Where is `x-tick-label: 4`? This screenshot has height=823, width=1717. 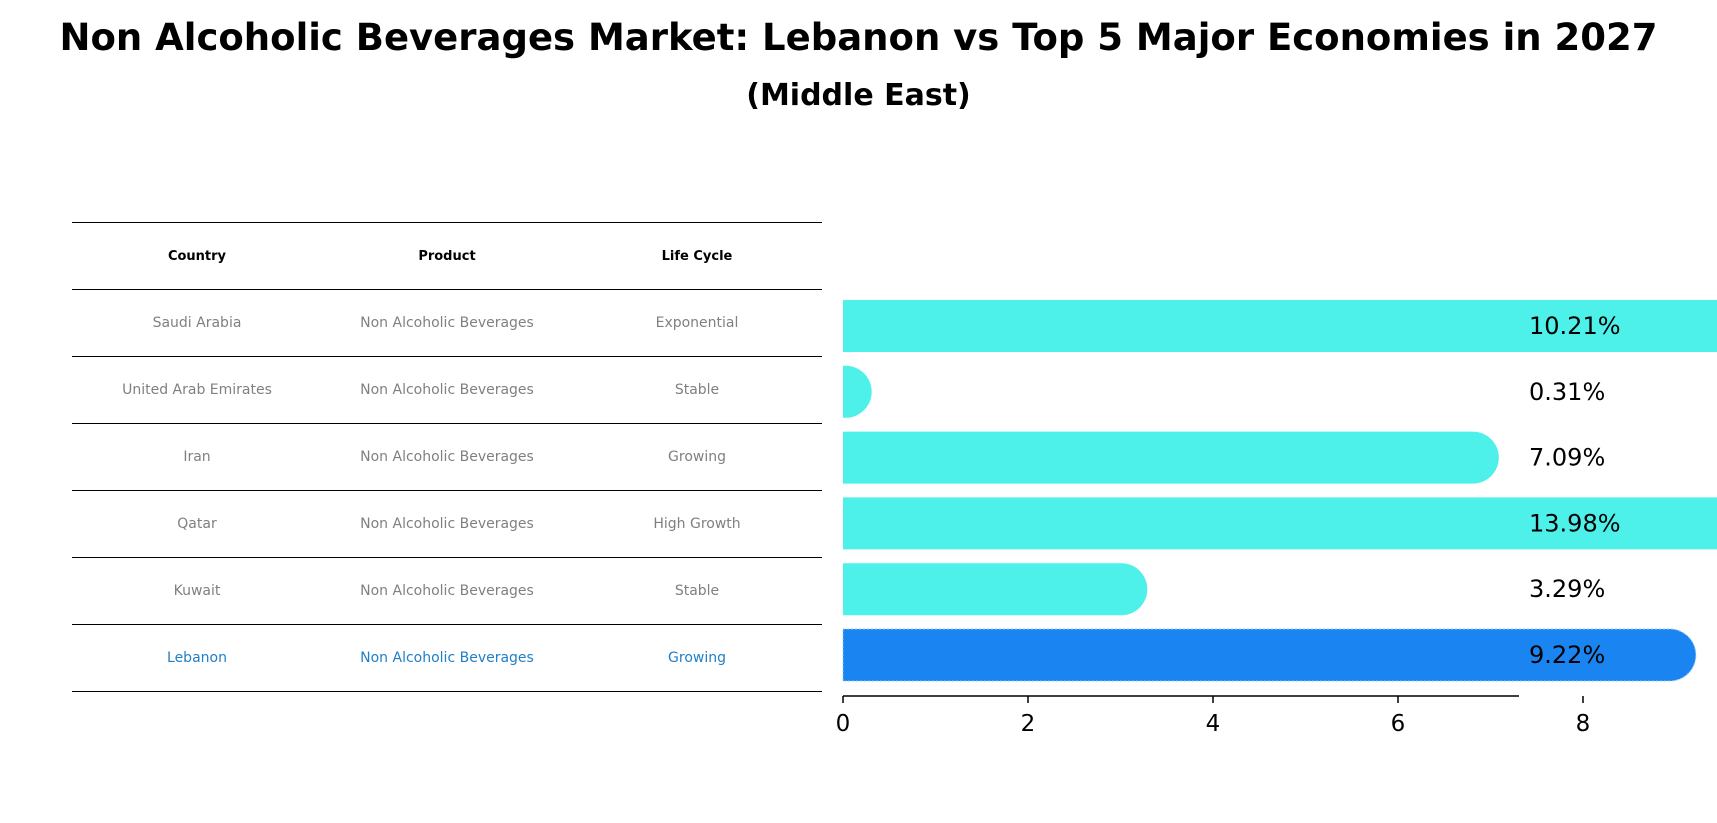 x-tick-label: 4 is located at coordinates (1213, 724).